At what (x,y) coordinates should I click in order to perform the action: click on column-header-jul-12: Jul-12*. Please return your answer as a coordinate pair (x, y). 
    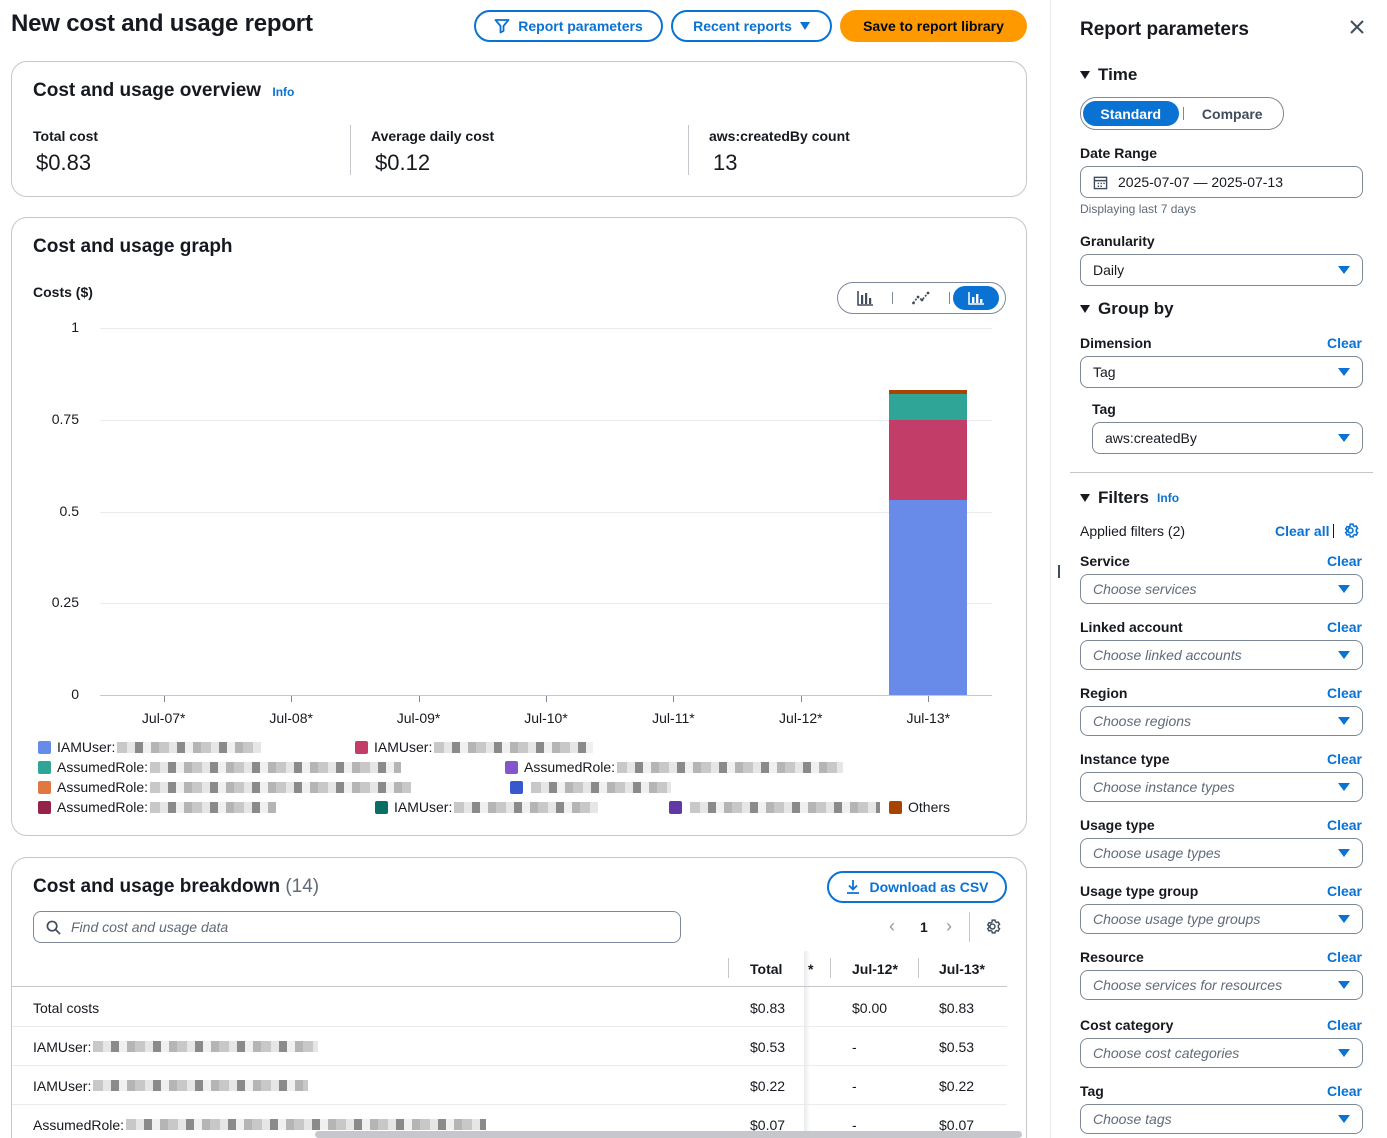
    Looking at the image, I should click on (875, 969).